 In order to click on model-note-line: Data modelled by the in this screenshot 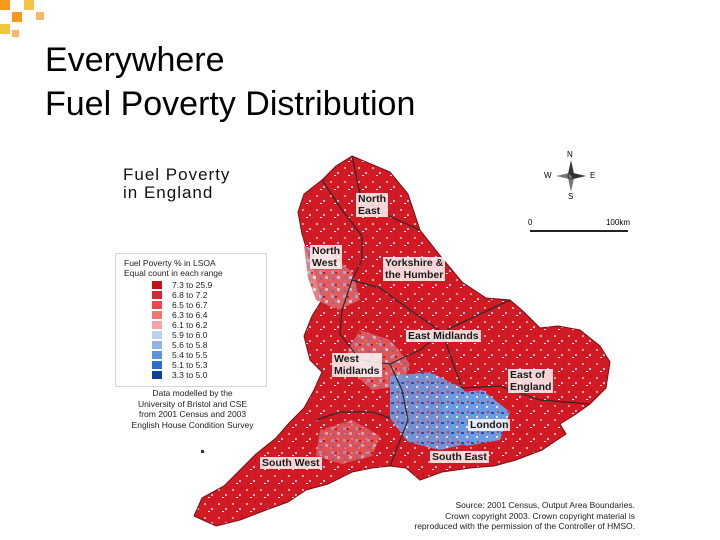, I will do `click(192, 393)`.